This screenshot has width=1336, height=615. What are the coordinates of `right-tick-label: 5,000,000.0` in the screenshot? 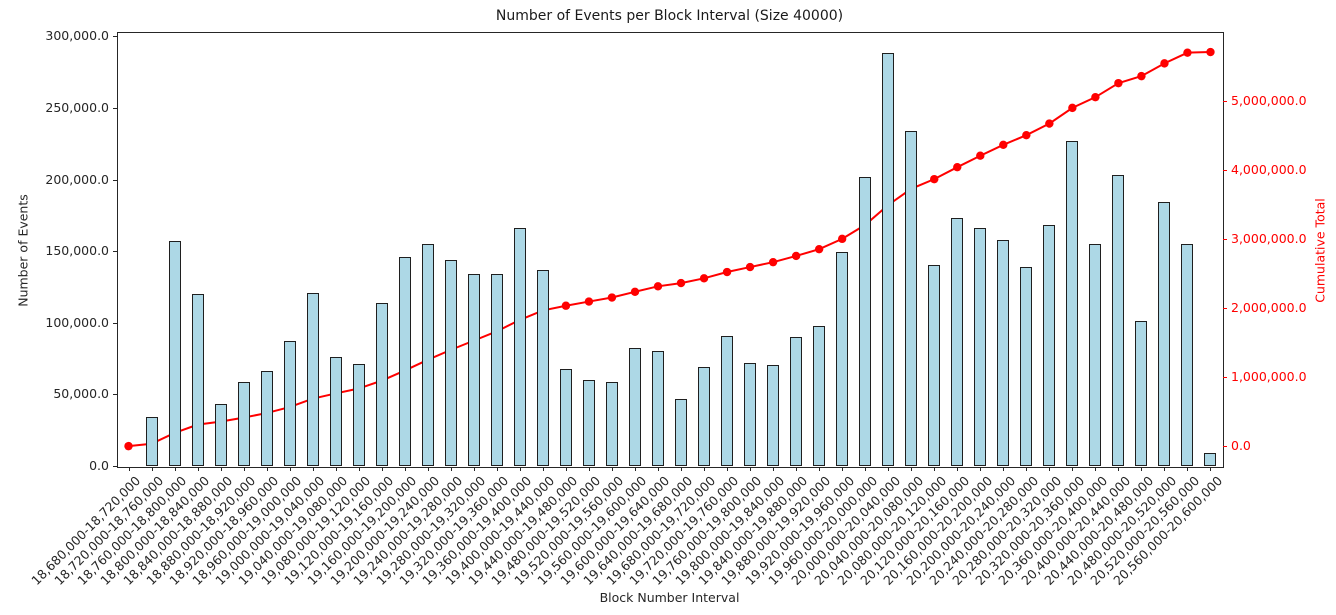 It's located at (1269, 100).